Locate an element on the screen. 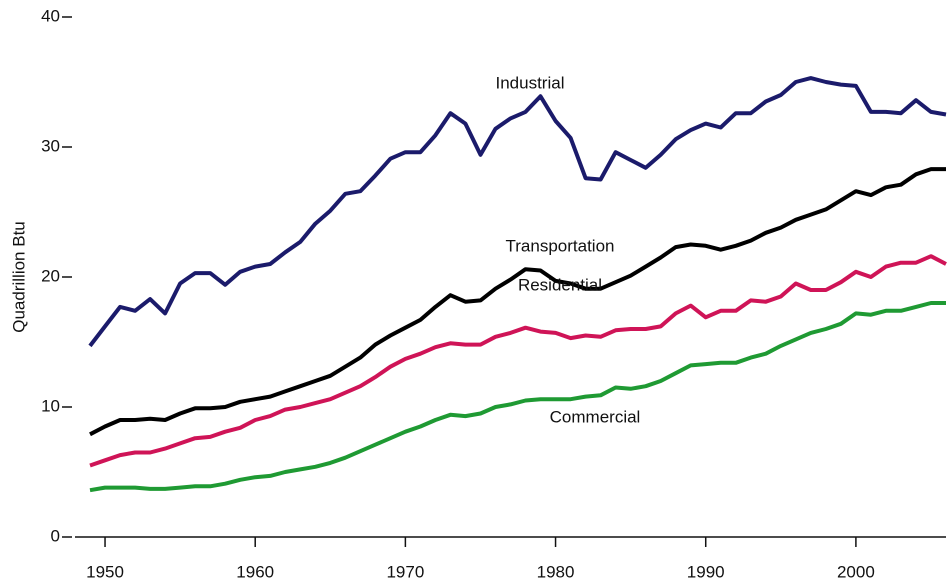 The image size is (947, 584). x-tick-label: 1970 is located at coordinates (405, 571).